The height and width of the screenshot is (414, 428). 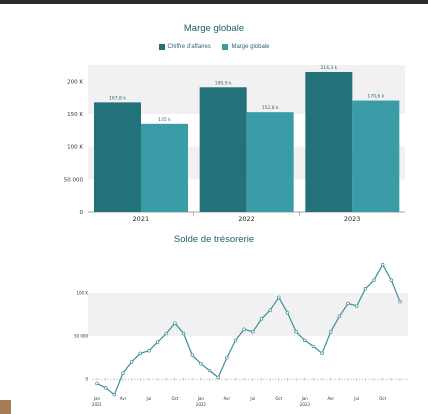 What do you see at coordinates (375, 97) in the screenshot?
I see `data-label: 170,6 k` at bounding box center [375, 97].